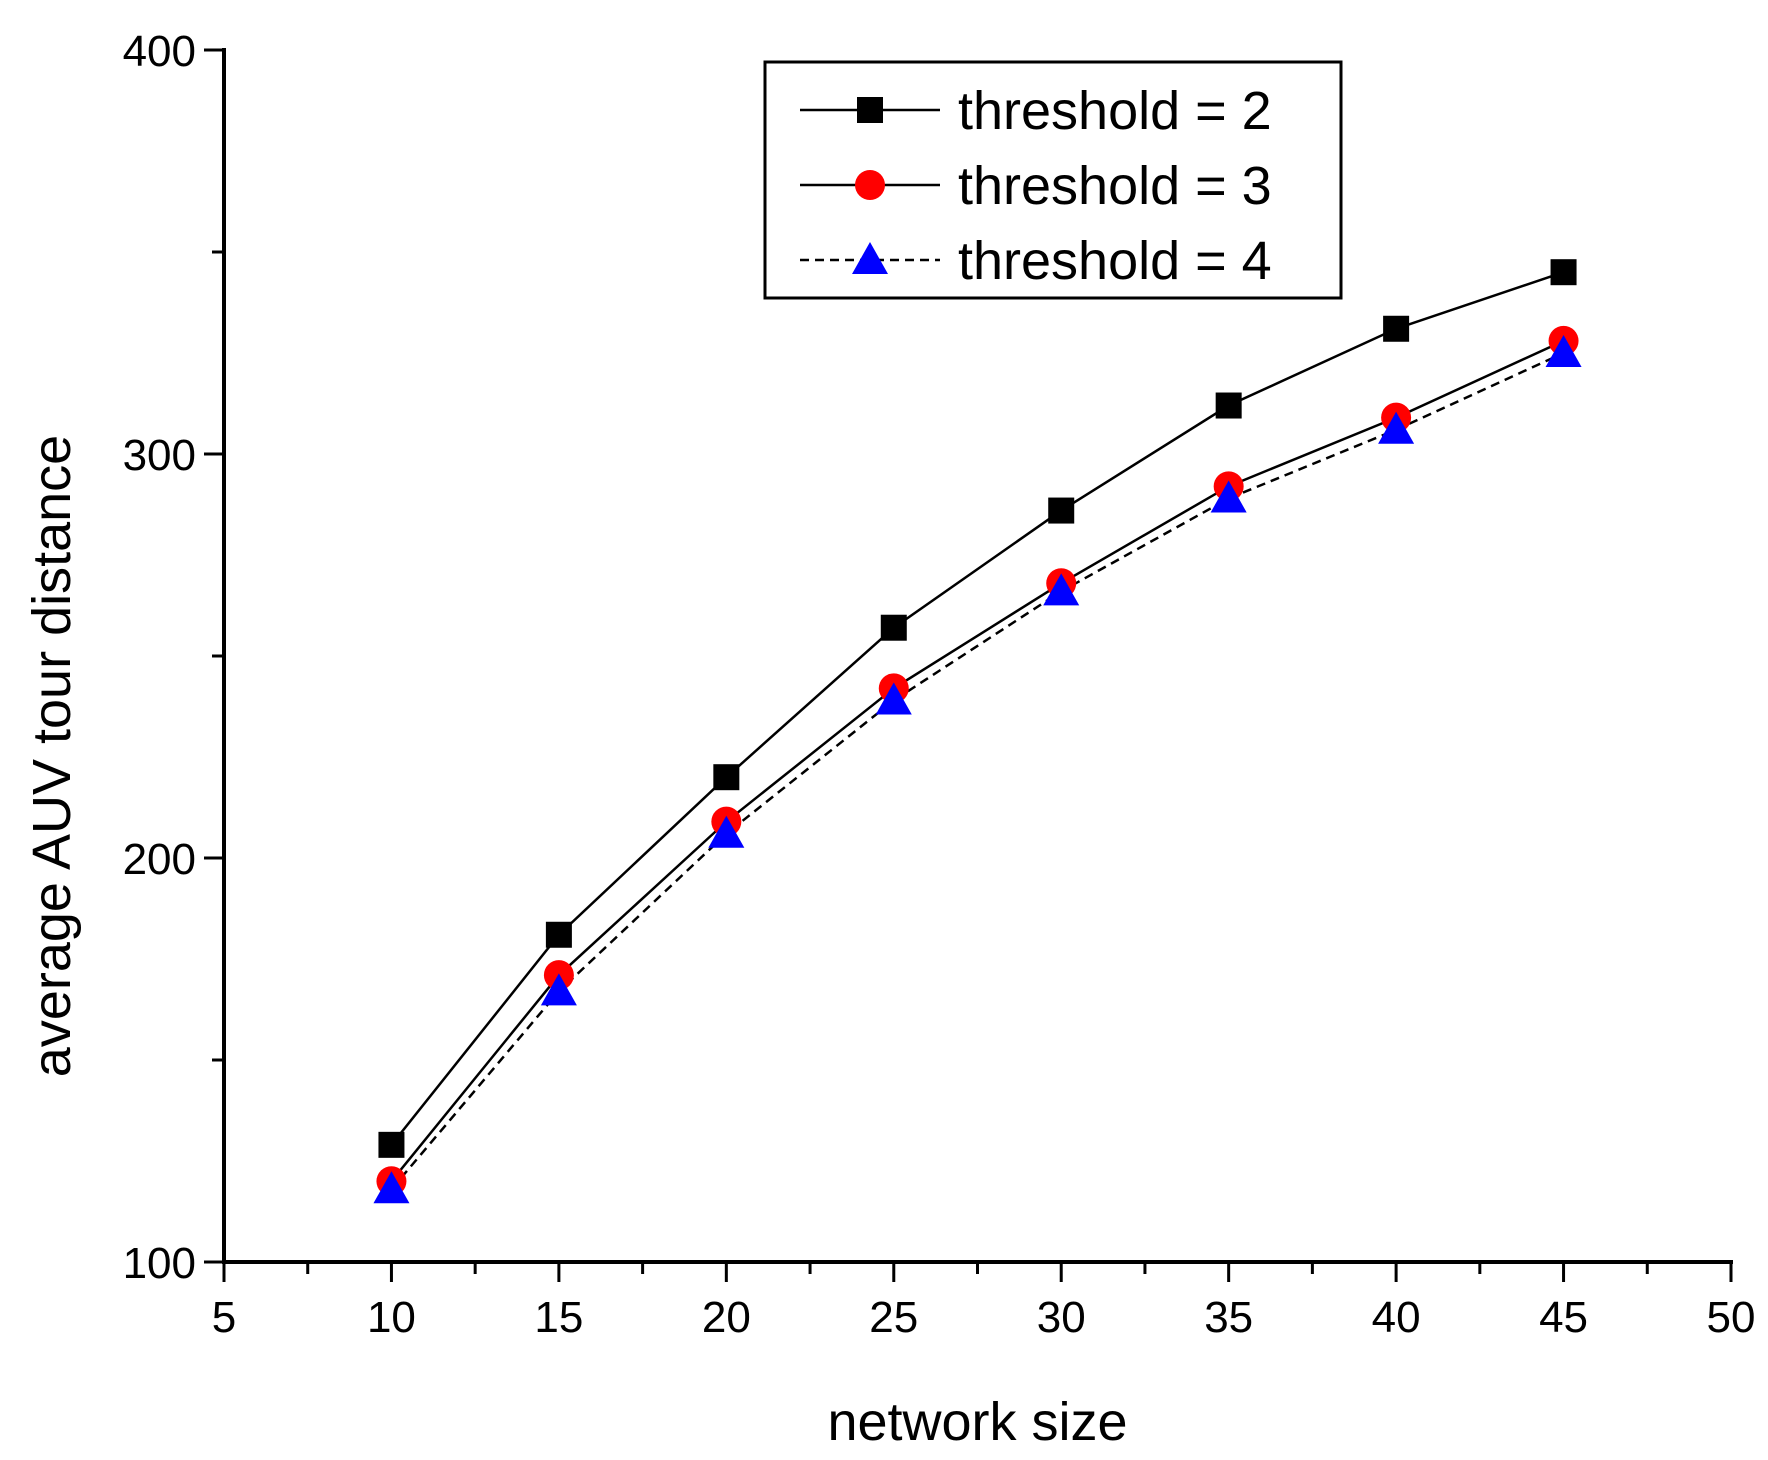 The image size is (1768, 1460). Describe the element at coordinates (1115, 186) in the screenshot. I see `legend-label: threshold = 3` at that location.